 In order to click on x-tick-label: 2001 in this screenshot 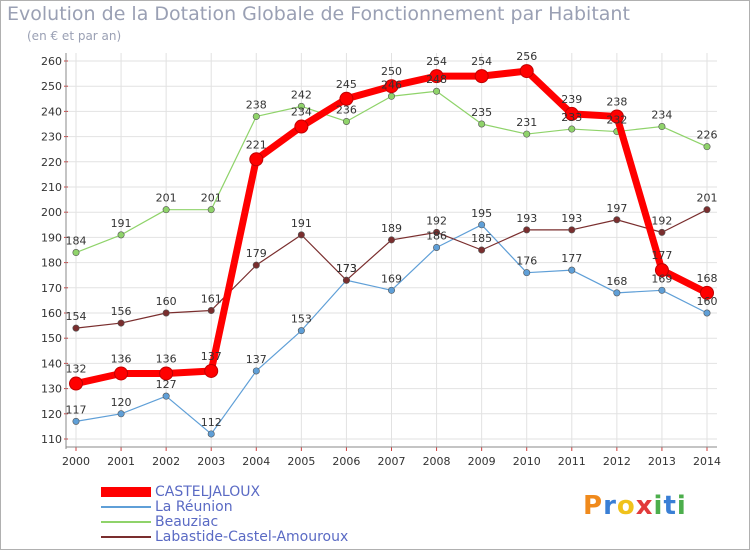, I will do `click(121, 461)`.